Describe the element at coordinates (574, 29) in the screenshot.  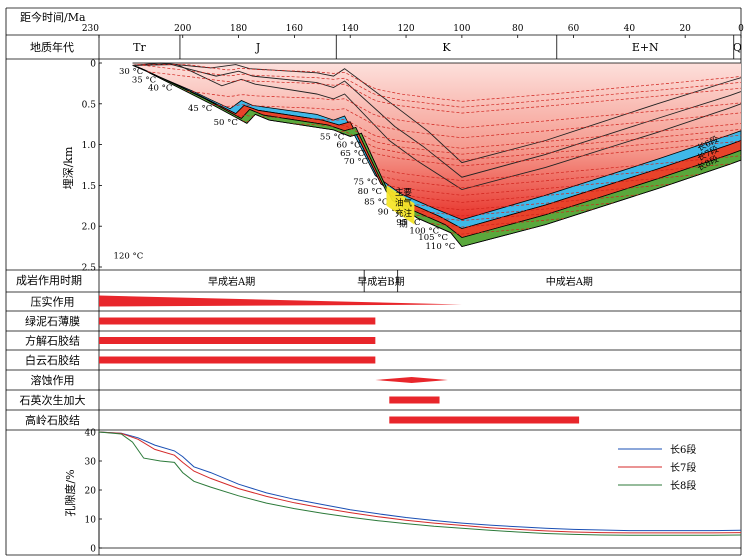
I see `time-tick-label: 60` at that location.